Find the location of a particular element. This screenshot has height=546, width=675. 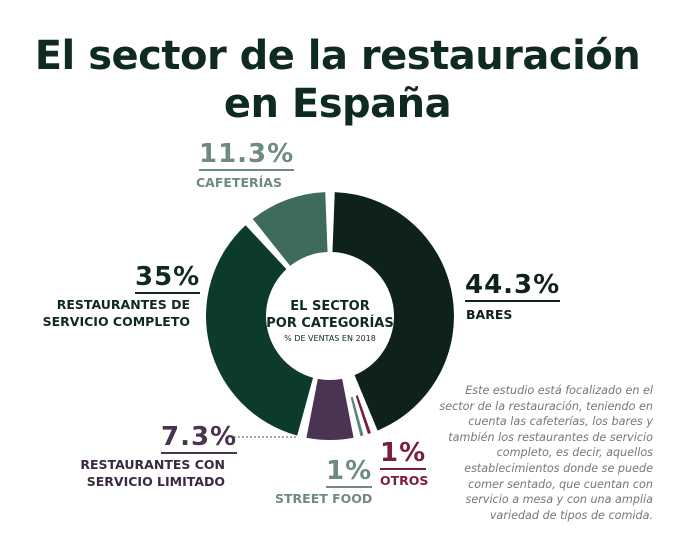

limitado-label: RESTAURANTES CON SERVICIO LIMITADO is located at coordinates (152, 473).